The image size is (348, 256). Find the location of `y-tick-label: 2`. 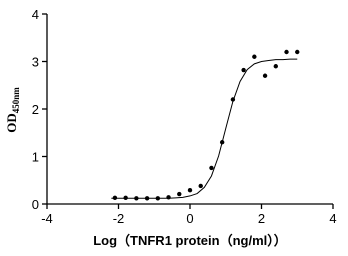

y-tick-label: 2 is located at coordinates (35, 109).